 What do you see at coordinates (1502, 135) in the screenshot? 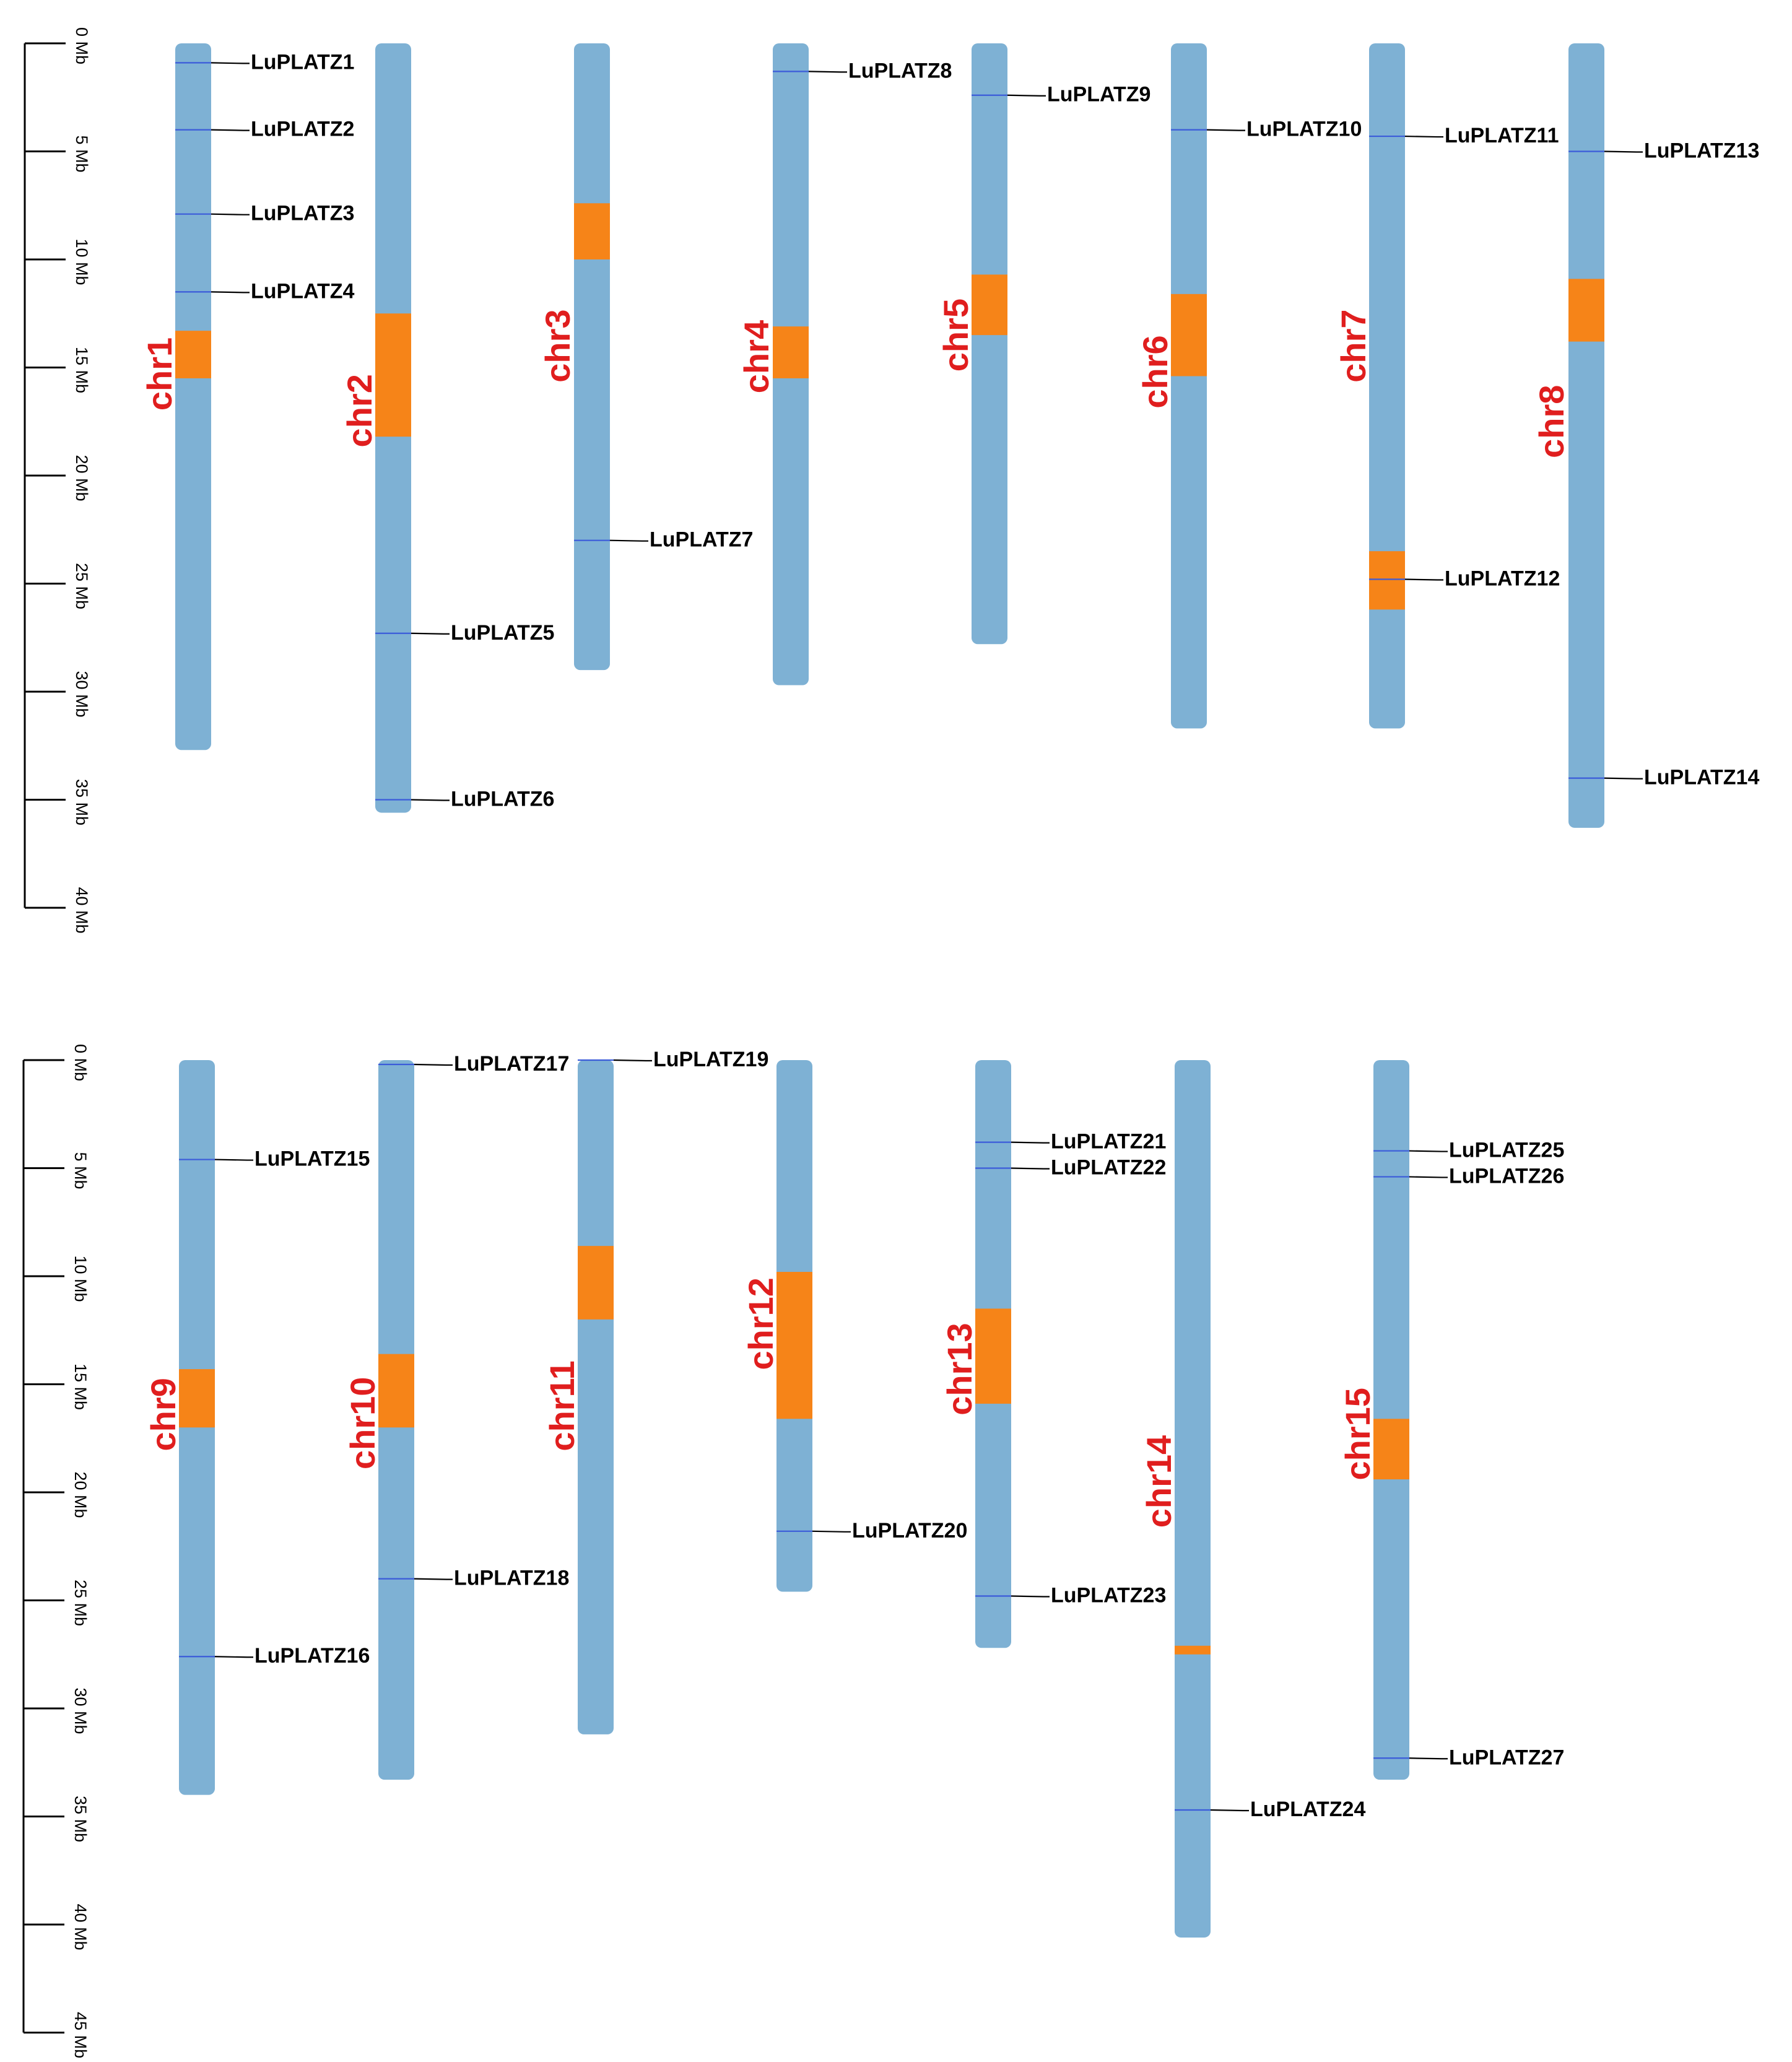
I see `gene-label: LuPLATZ11` at bounding box center [1502, 135].